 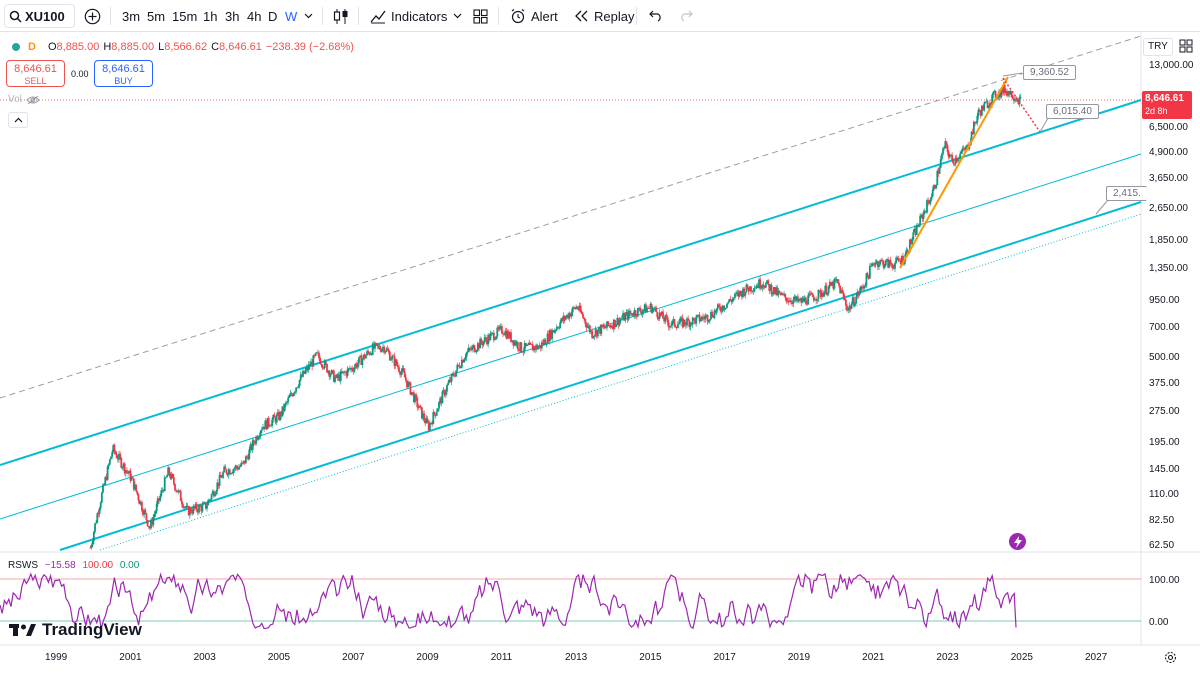 I want to click on interval-3h: 3h, so click(x=232, y=16).